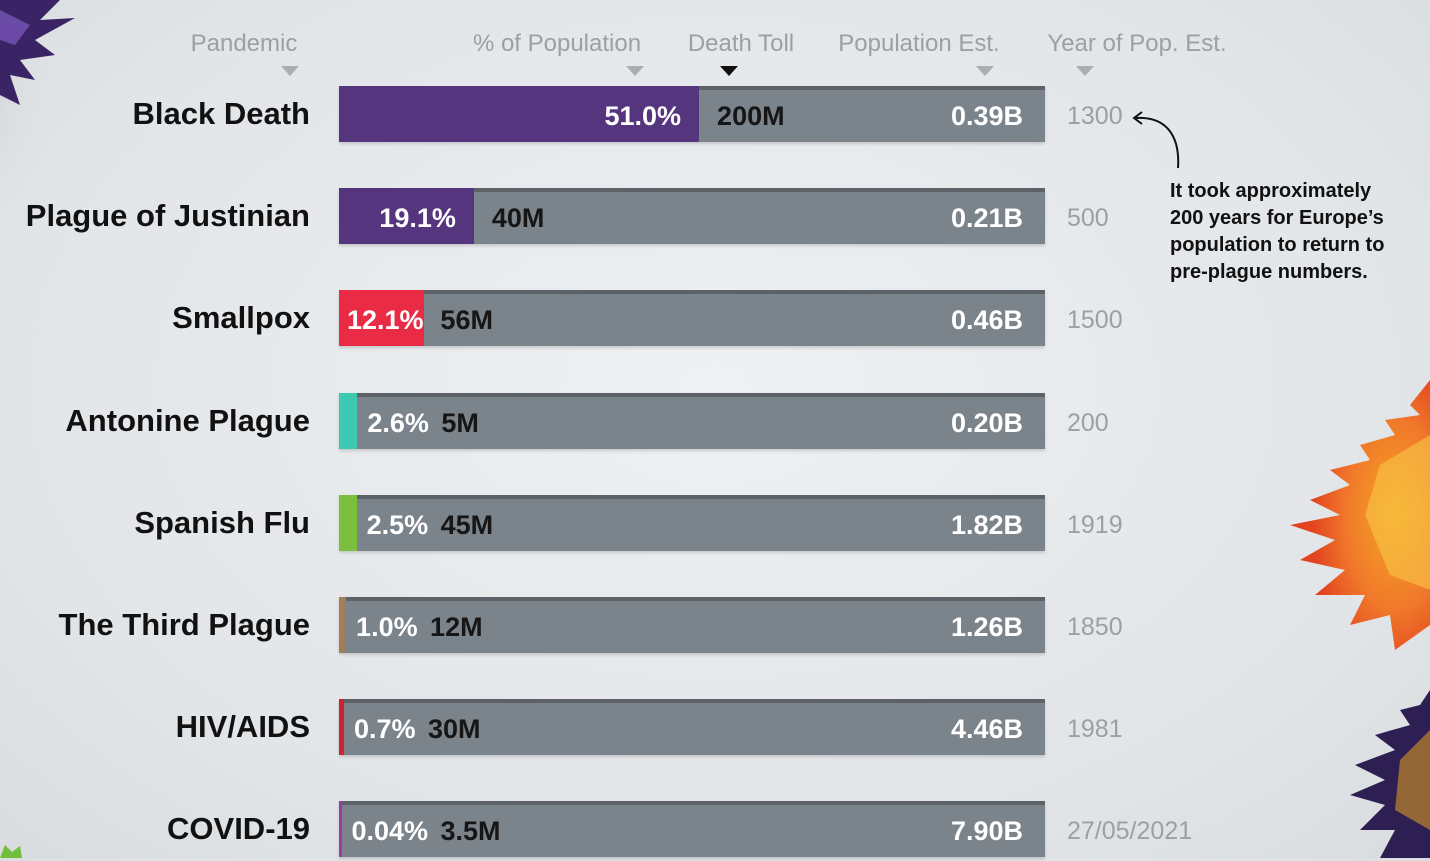 Image resolution: width=1430 pixels, height=861 pixels. What do you see at coordinates (692, 114) in the screenshot?
I see `population-bar: 51.0% 200M 0.39B` at bounding box center [692, 114].